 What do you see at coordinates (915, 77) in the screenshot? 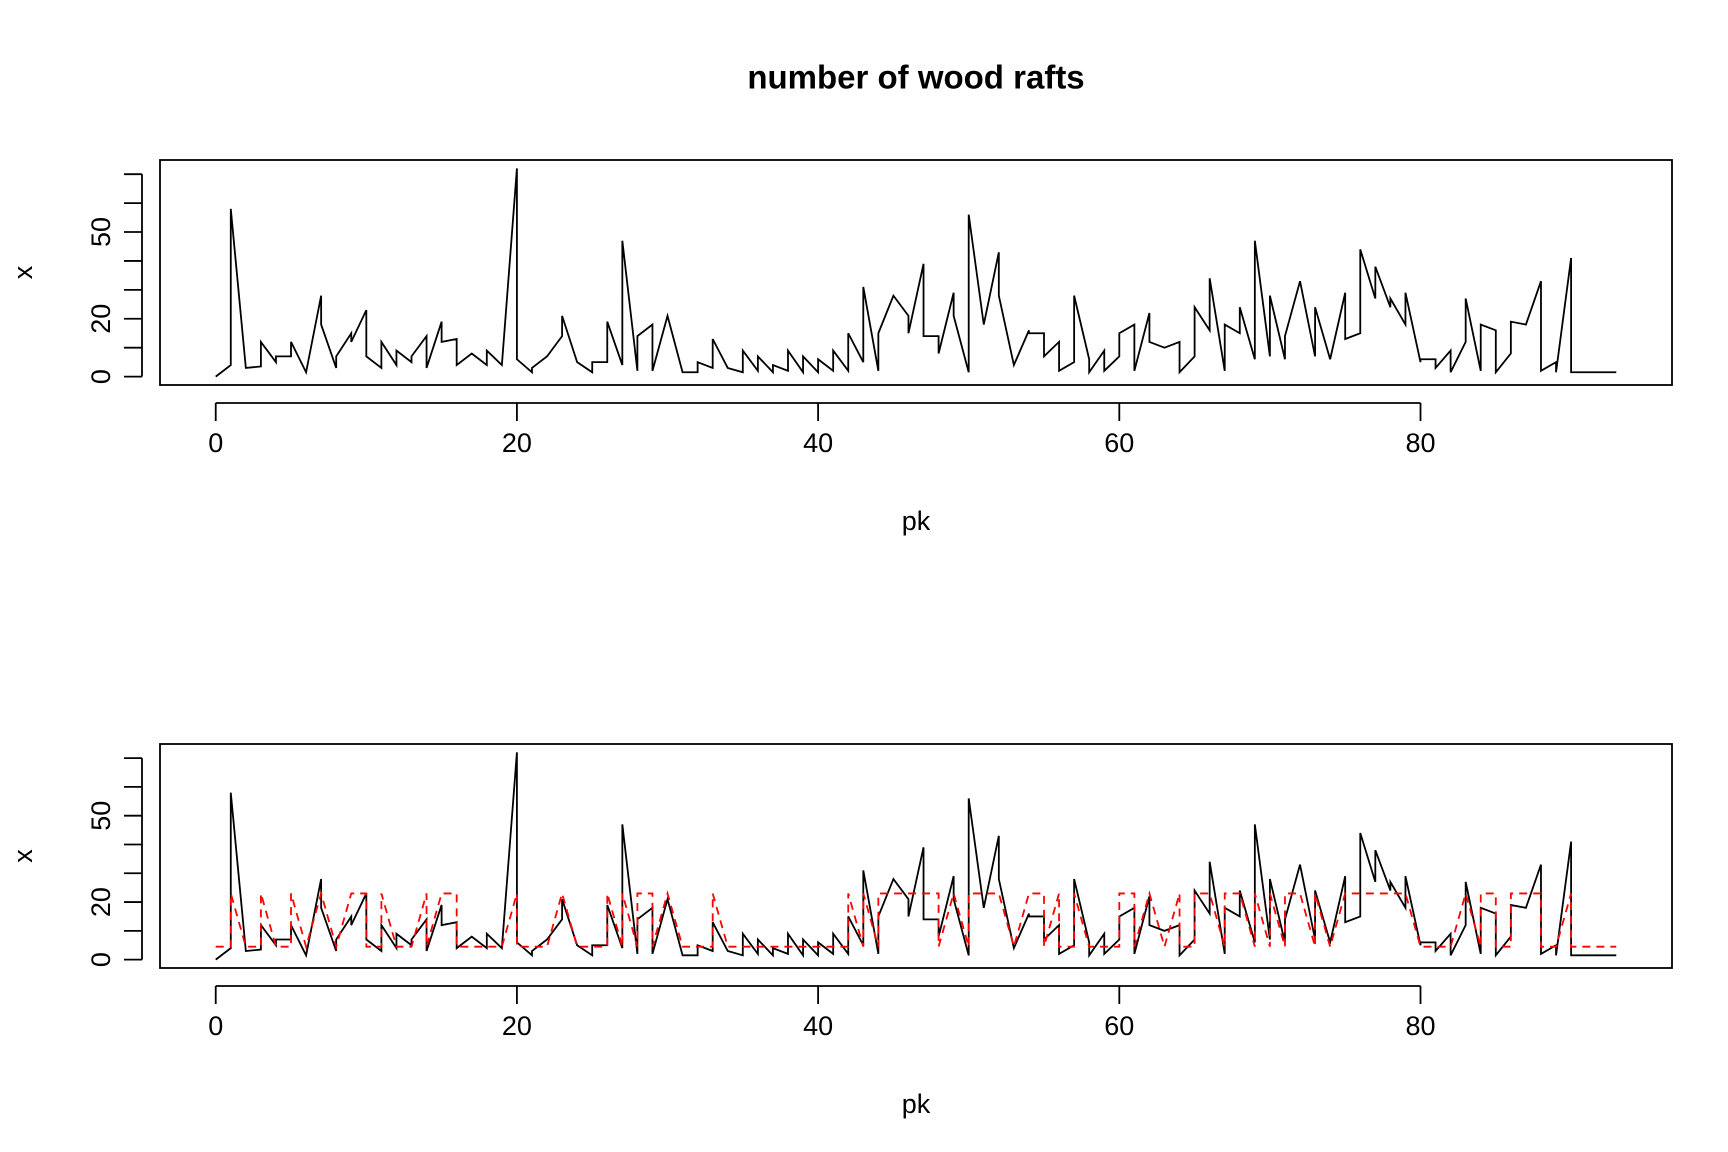
I see `chart-title: number of wood rafts` at bounding box center [915, 77].